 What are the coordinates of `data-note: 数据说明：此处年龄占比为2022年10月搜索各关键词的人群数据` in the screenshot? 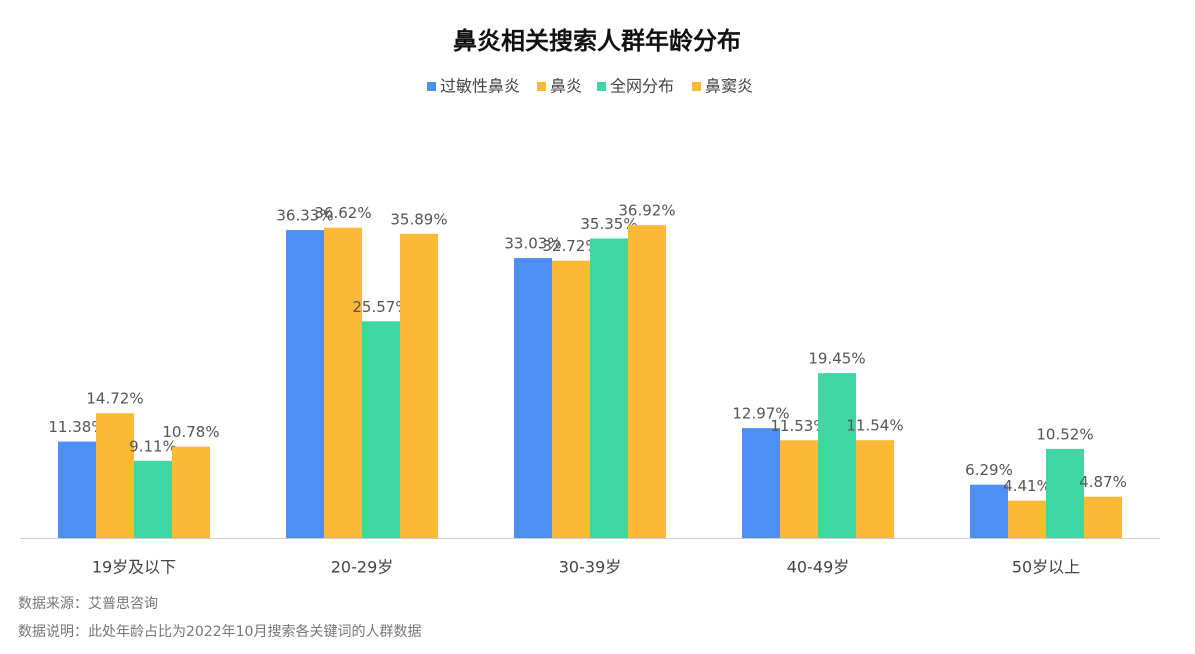 It's located at (219, 631).